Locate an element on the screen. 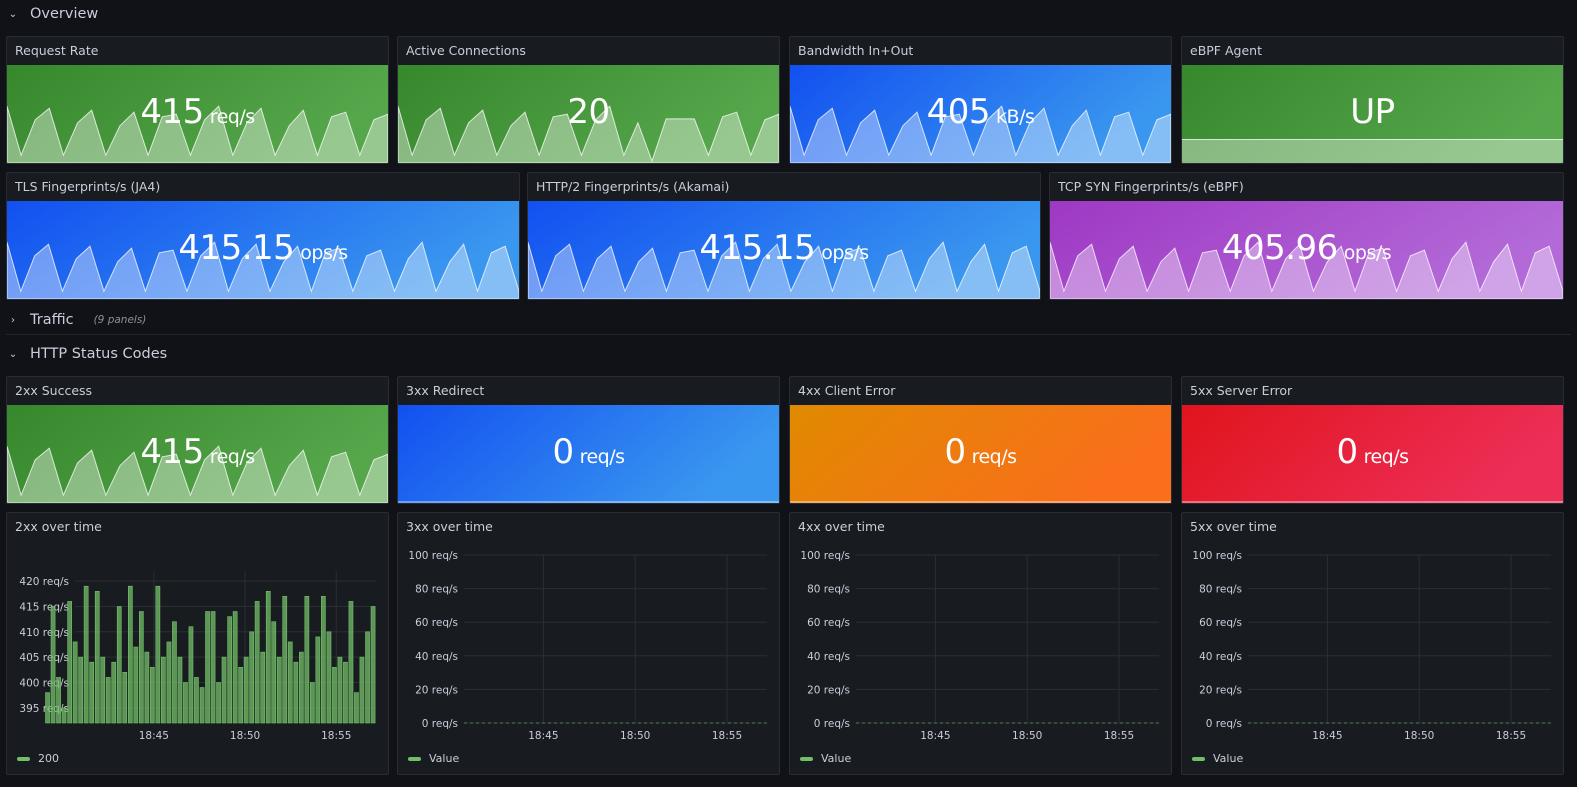 This screenshot has width=1577, height=787. row-divider is located at coordinates (788, 334).